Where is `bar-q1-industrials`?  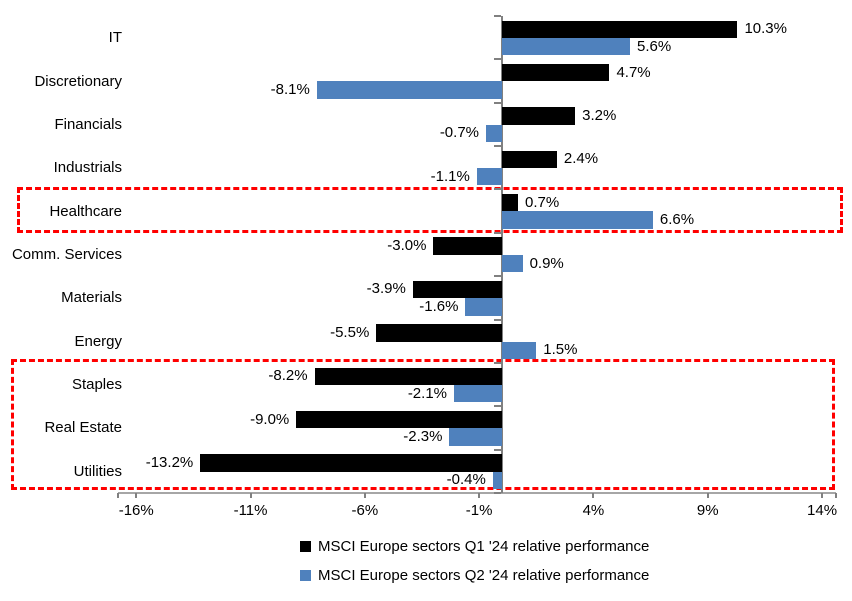
bar-q1-industrials is located at coordinates (529, 159).